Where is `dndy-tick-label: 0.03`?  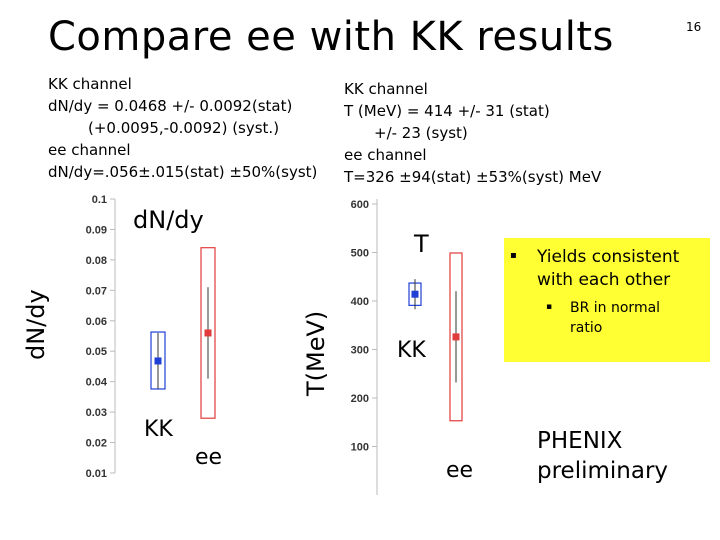 dndy-tick-label: 0.03 is located at coordinates (96, 413).